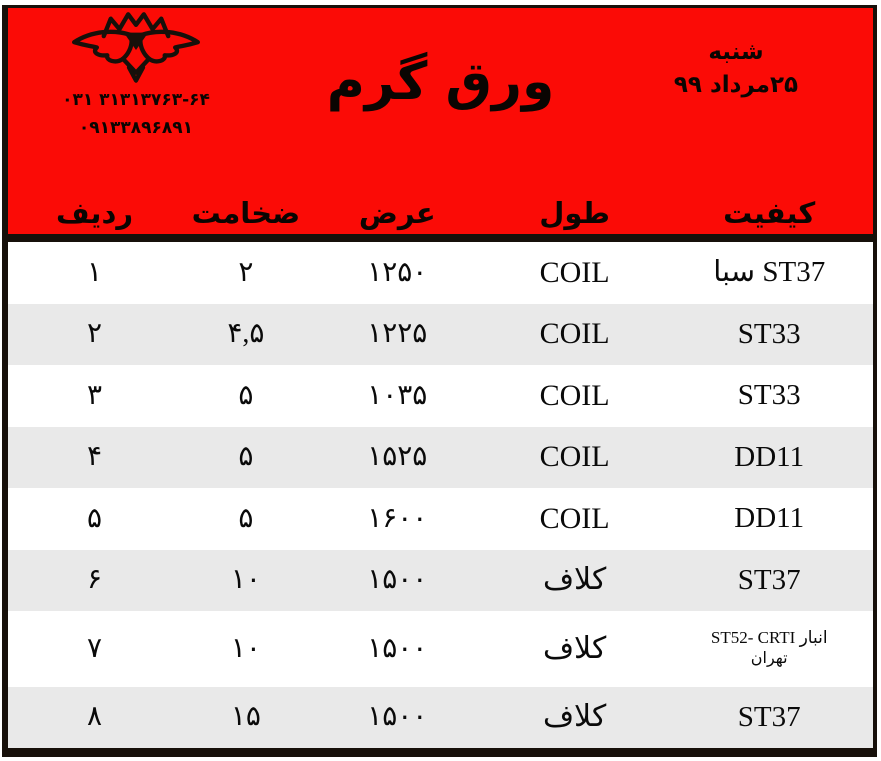  I want to click on column-header-quality: کیفیت, so click(769, 213).